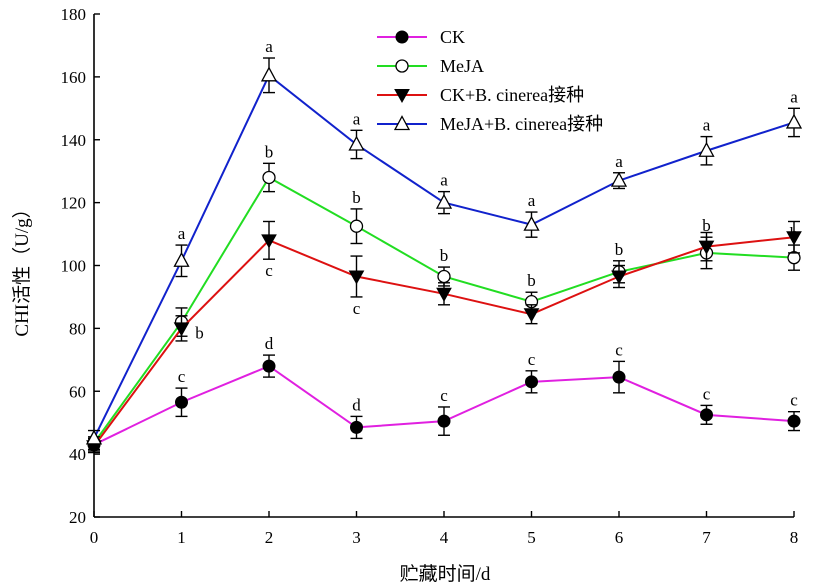 This screenshot has height=587, width=827. What do you see at coordinates (77, 454) in the screenshot?
I see `y-tick-label: 40` at bounding box center [77, 454].